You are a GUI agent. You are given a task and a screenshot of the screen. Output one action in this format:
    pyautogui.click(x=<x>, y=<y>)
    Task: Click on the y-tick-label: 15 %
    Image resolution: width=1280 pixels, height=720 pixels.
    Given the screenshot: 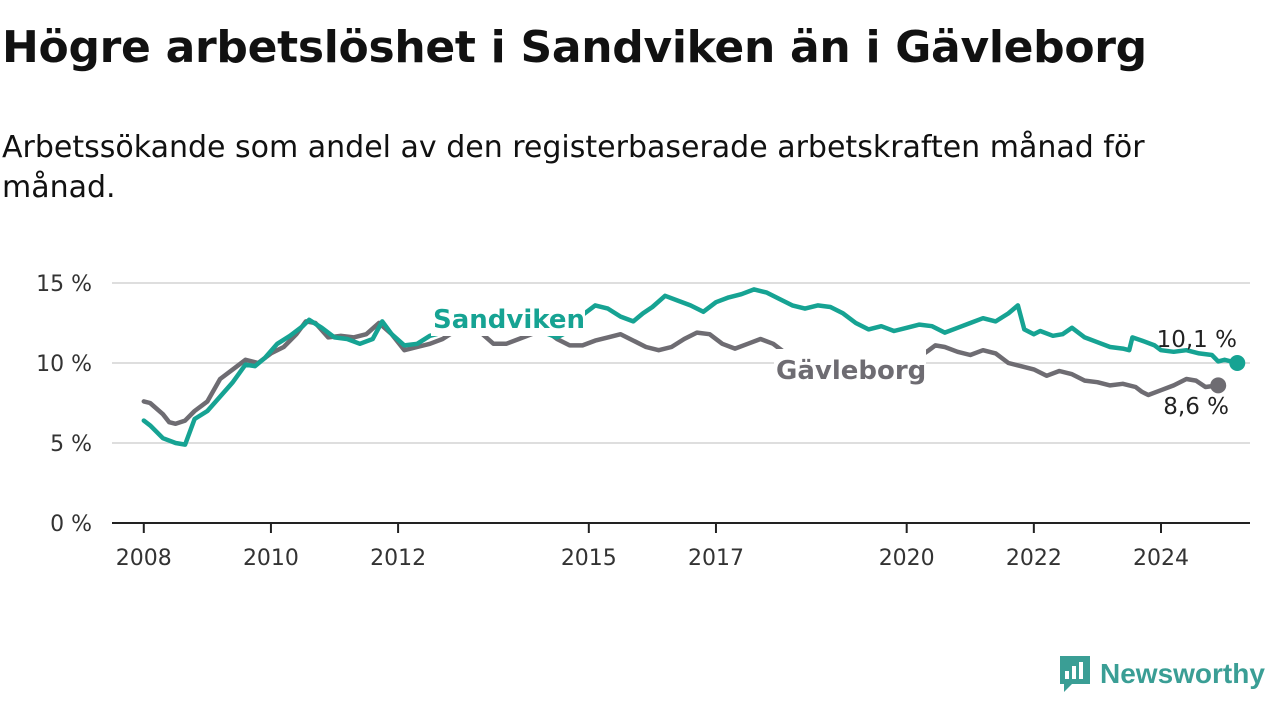 What is the action you would take?
    pyautogui.click(x=64, y=284)
    